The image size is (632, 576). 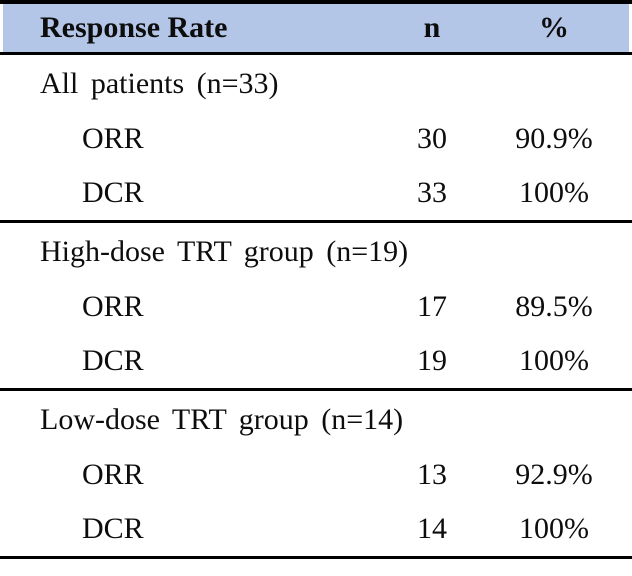 I want to click on group-label: High-dose TRT group (n=19), so click(x=316, y=250).